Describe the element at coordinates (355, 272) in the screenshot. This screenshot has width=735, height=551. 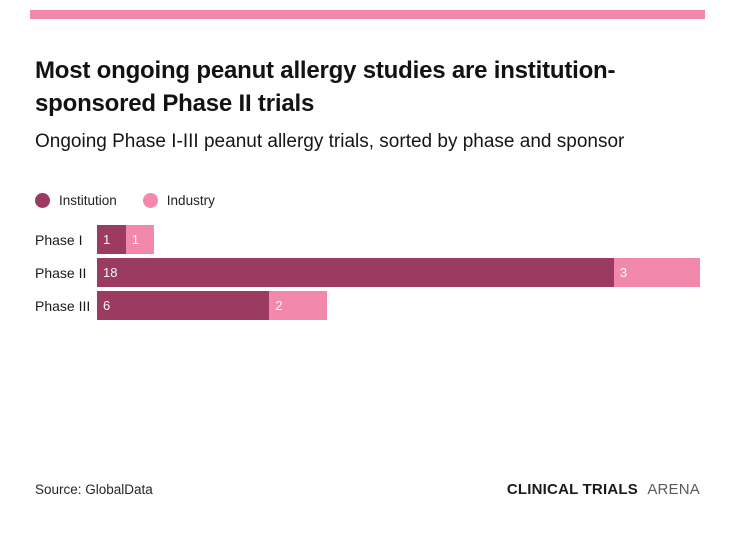
I see `bar-segment-institution: 18` at that location.